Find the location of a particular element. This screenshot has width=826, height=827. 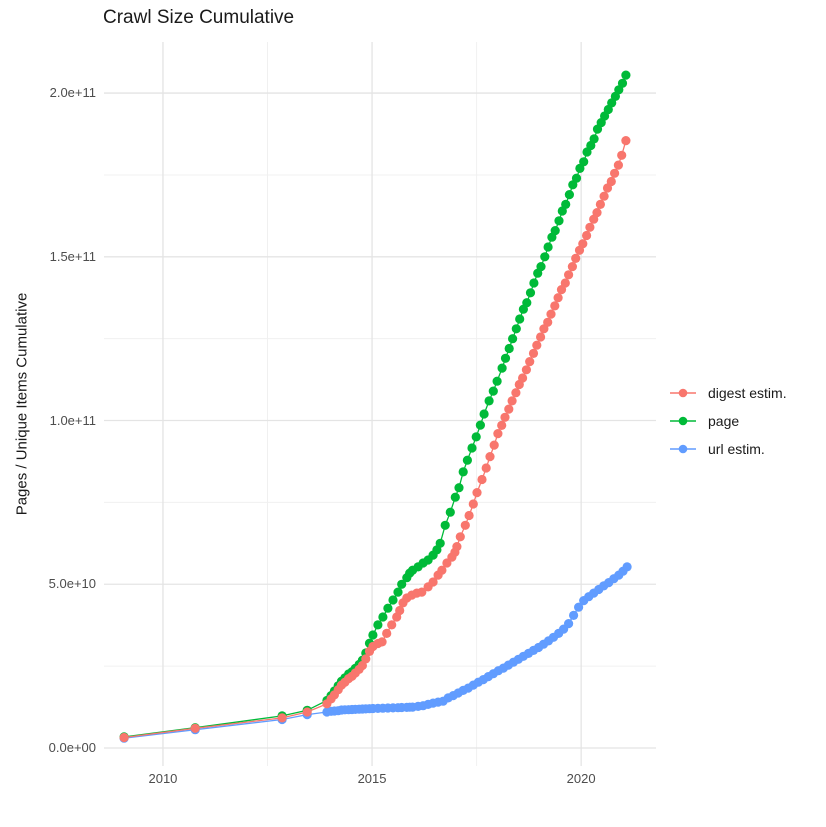

legend-label: url estim. is located at coordinates (736, 449).